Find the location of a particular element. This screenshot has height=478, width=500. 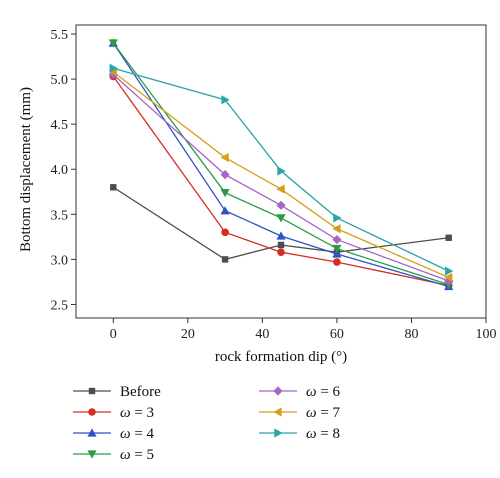

legend-label: ω = 3 is located at coordinates (137, 413).